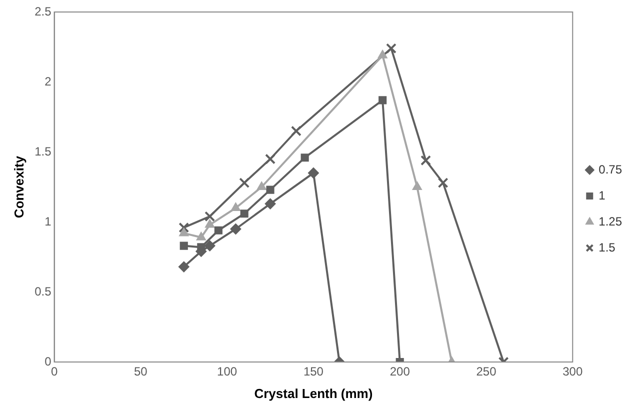  Describe the element at coordinates (313, 371) in the screenshot. I see `x-tick-label: 150` at that location.